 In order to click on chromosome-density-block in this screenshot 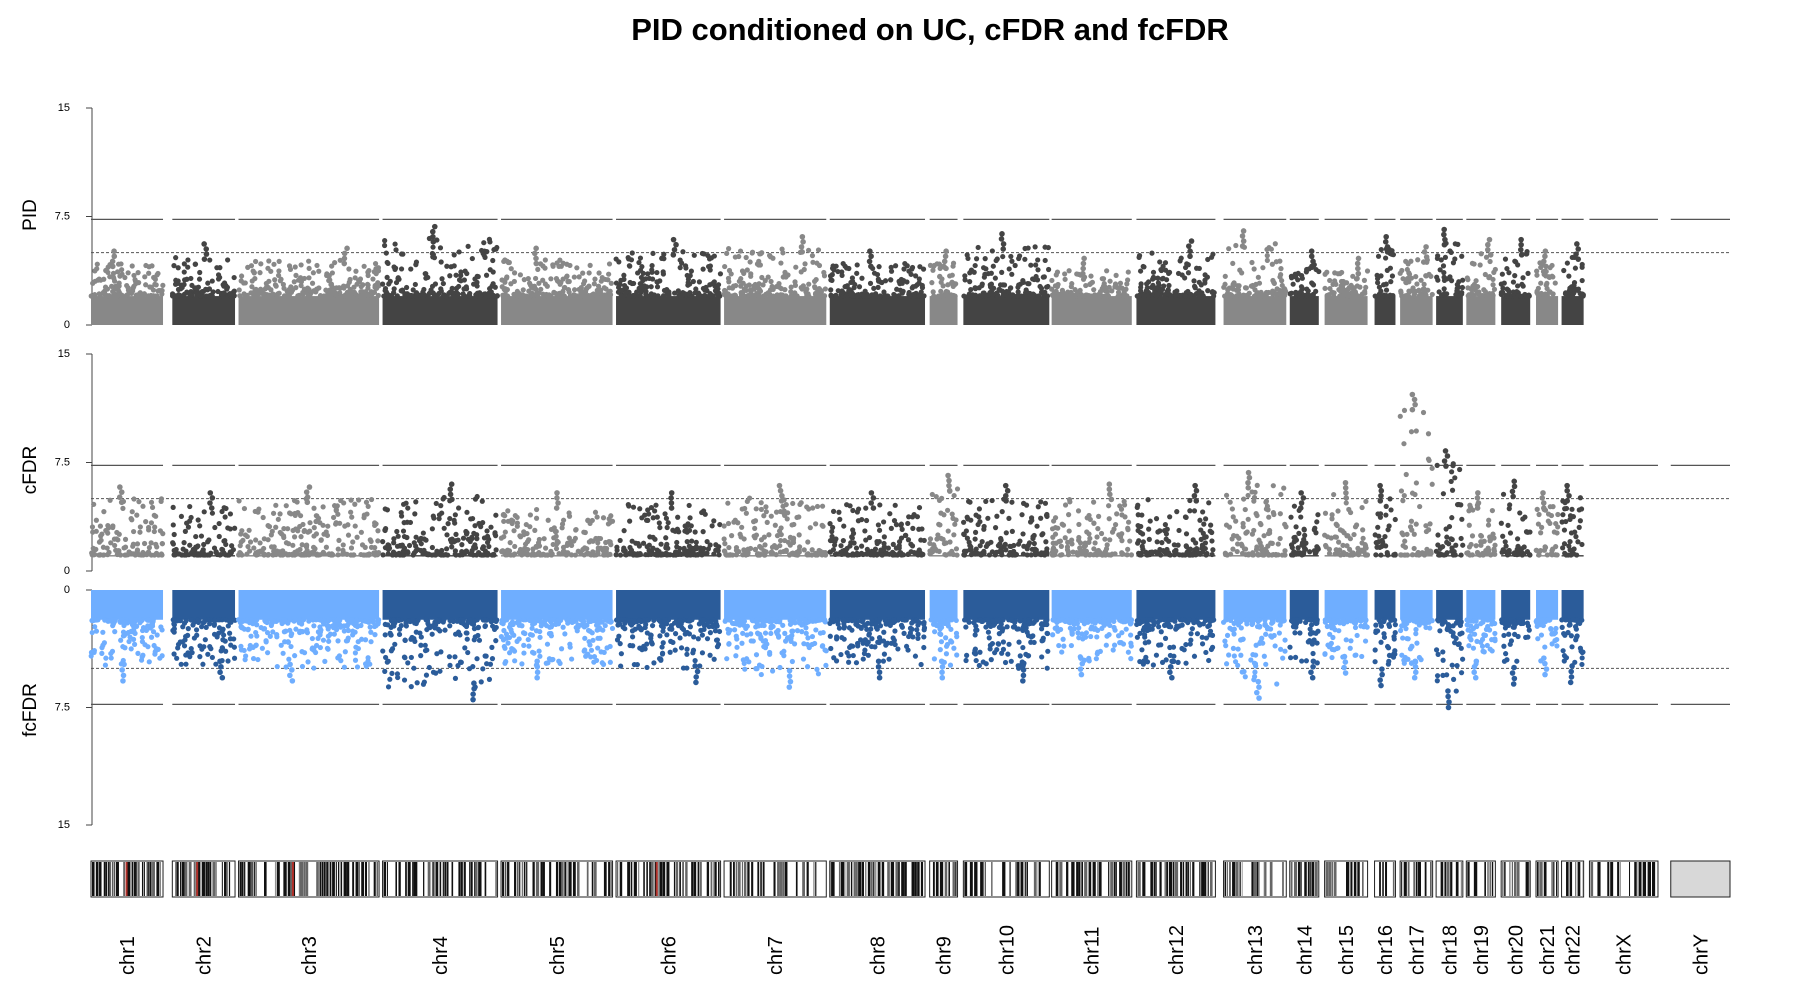, I will do `click(309, 310)`.